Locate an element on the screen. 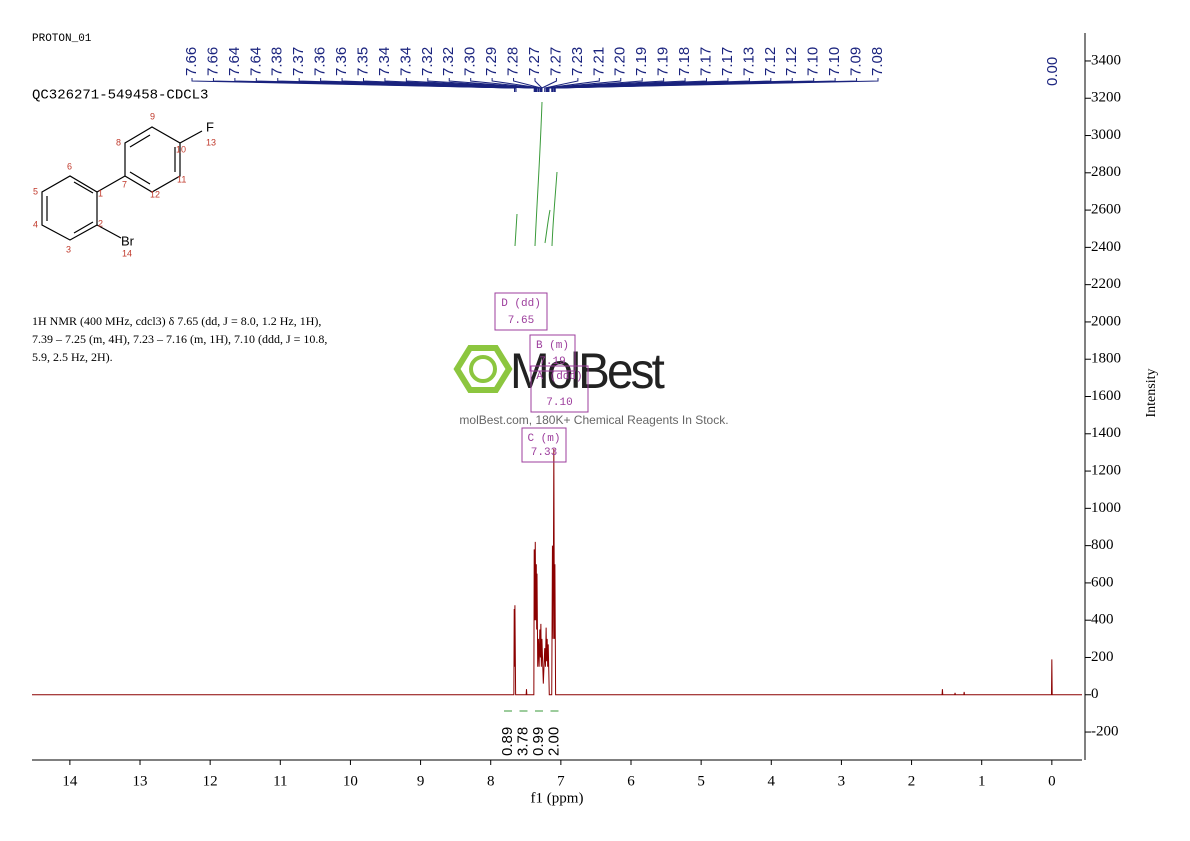 This screenshot has height=841, width=1190. x-tick-label: 2 is located at coordinates (912, 781).